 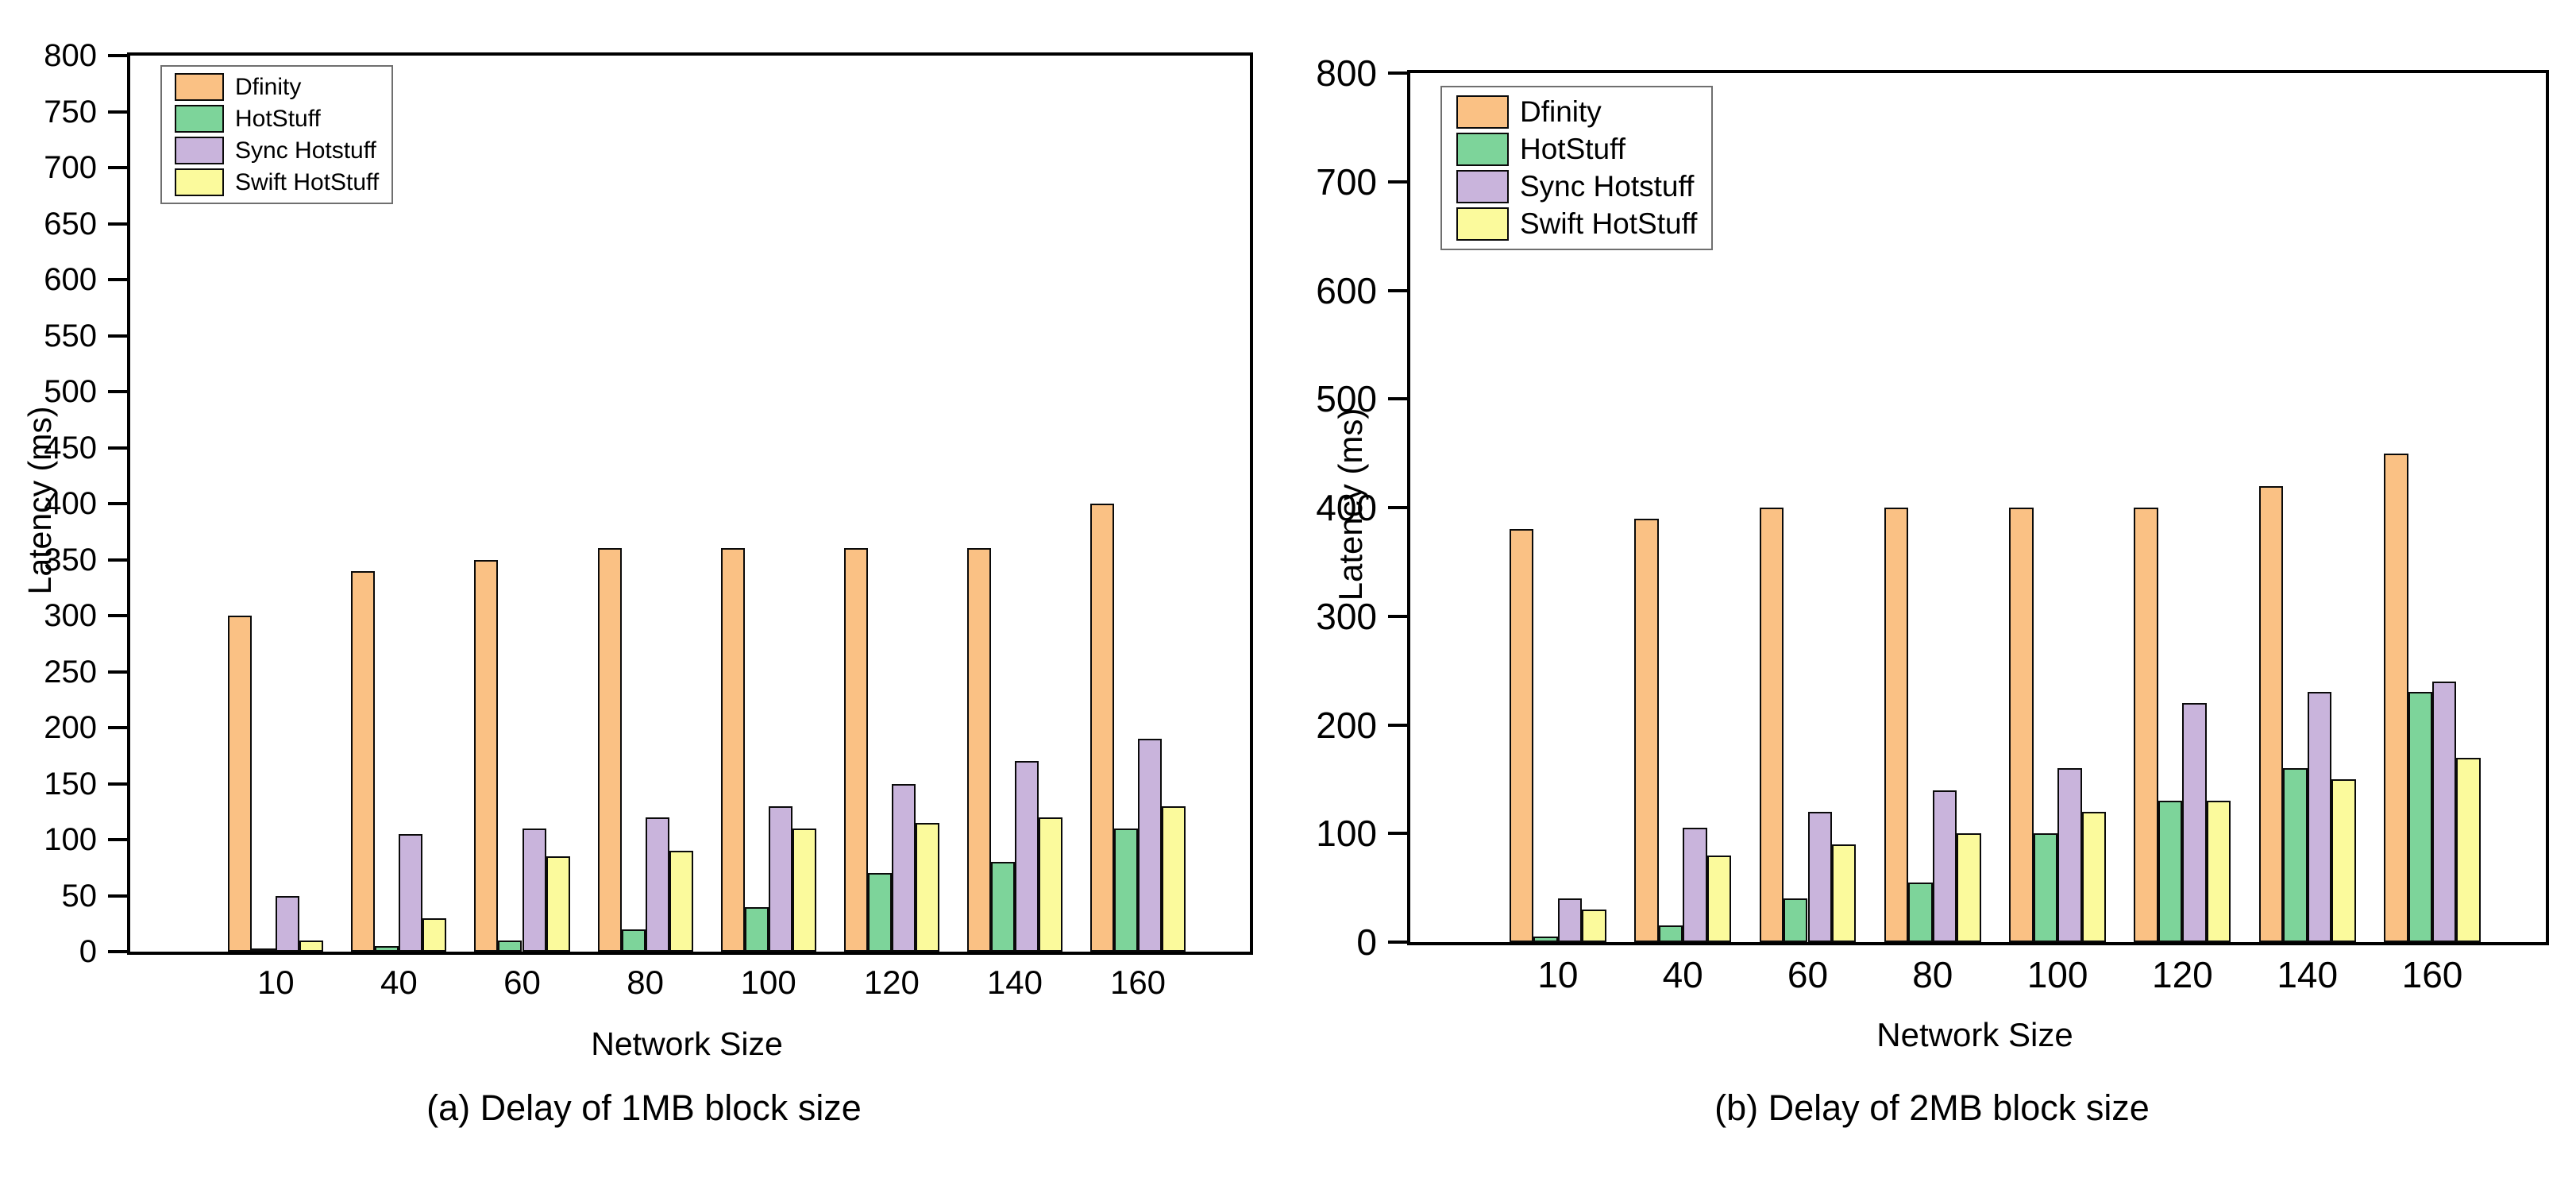 What do you see at coordinates (70, 784) in the screenshot?
I see `y-tick-label: 150` at bounding box center [70, 784].